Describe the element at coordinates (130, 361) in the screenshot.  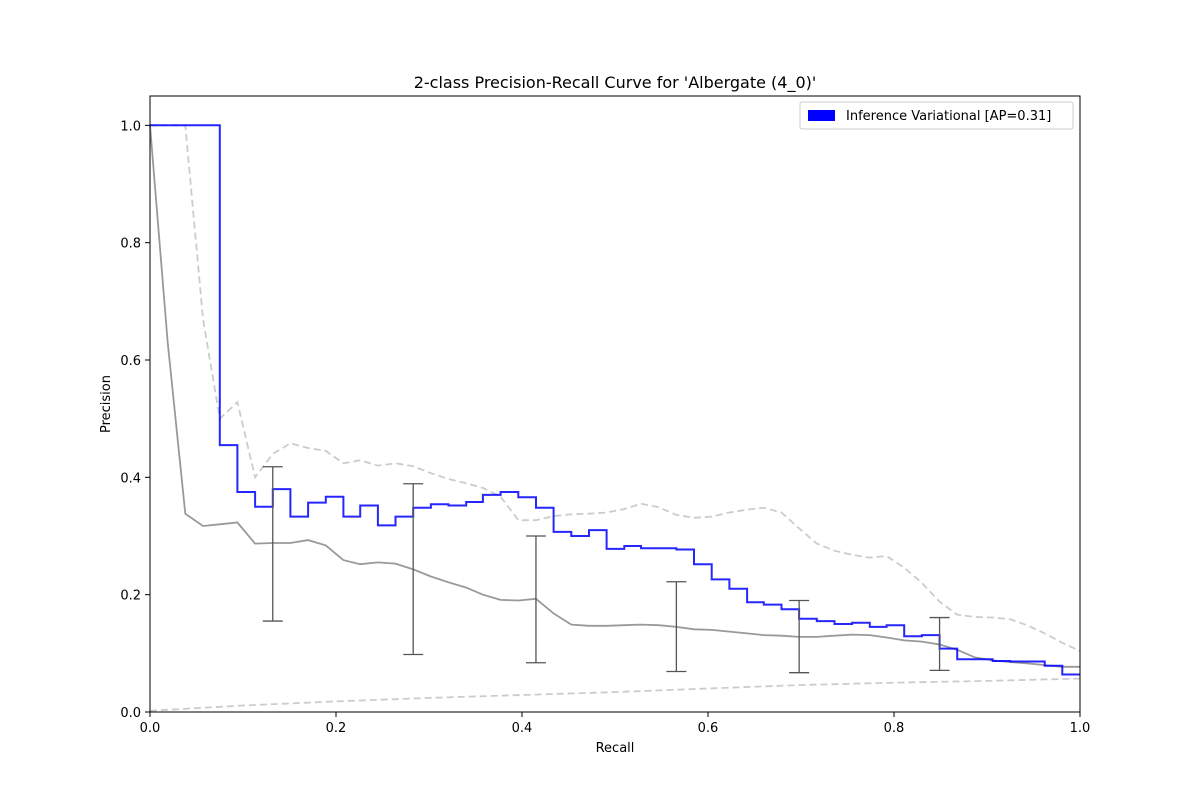
I see `y-tick-label: 0.6` at that location.